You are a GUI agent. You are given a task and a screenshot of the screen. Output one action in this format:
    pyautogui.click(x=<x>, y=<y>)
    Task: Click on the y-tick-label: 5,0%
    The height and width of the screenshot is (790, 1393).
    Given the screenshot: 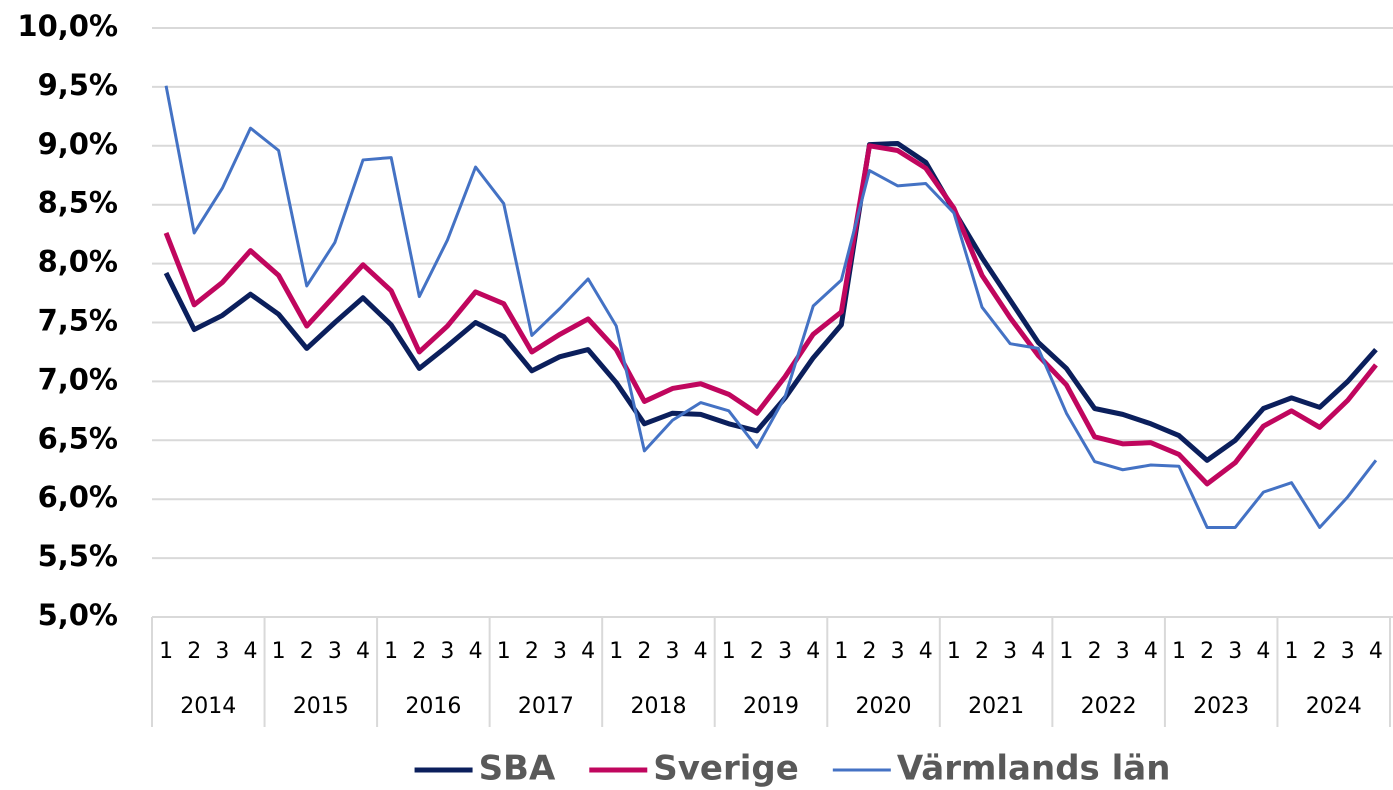 What is the action you would take?
    pyautogui.click(x=78, y=615)
    